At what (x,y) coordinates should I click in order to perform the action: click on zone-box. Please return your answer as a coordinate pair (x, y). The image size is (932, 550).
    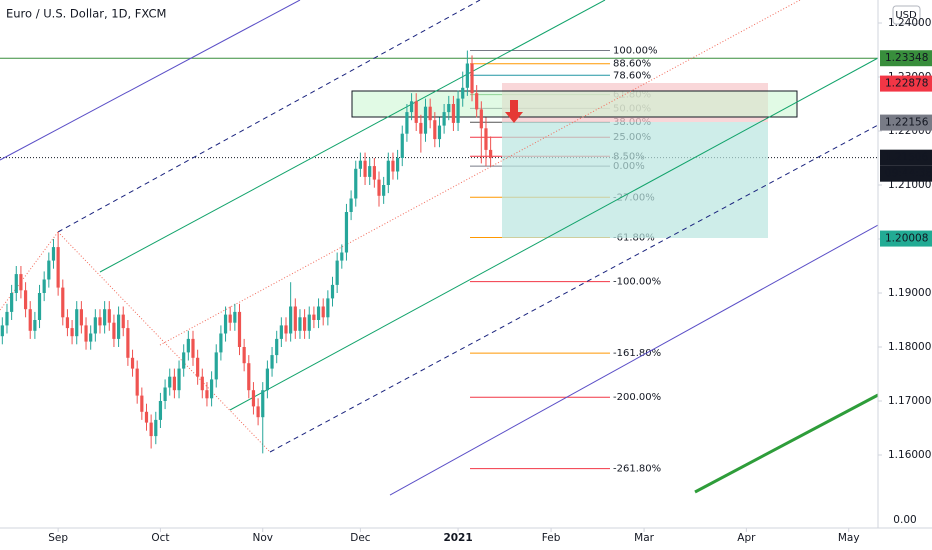
    Looking at the image, I should click on (574, 104).